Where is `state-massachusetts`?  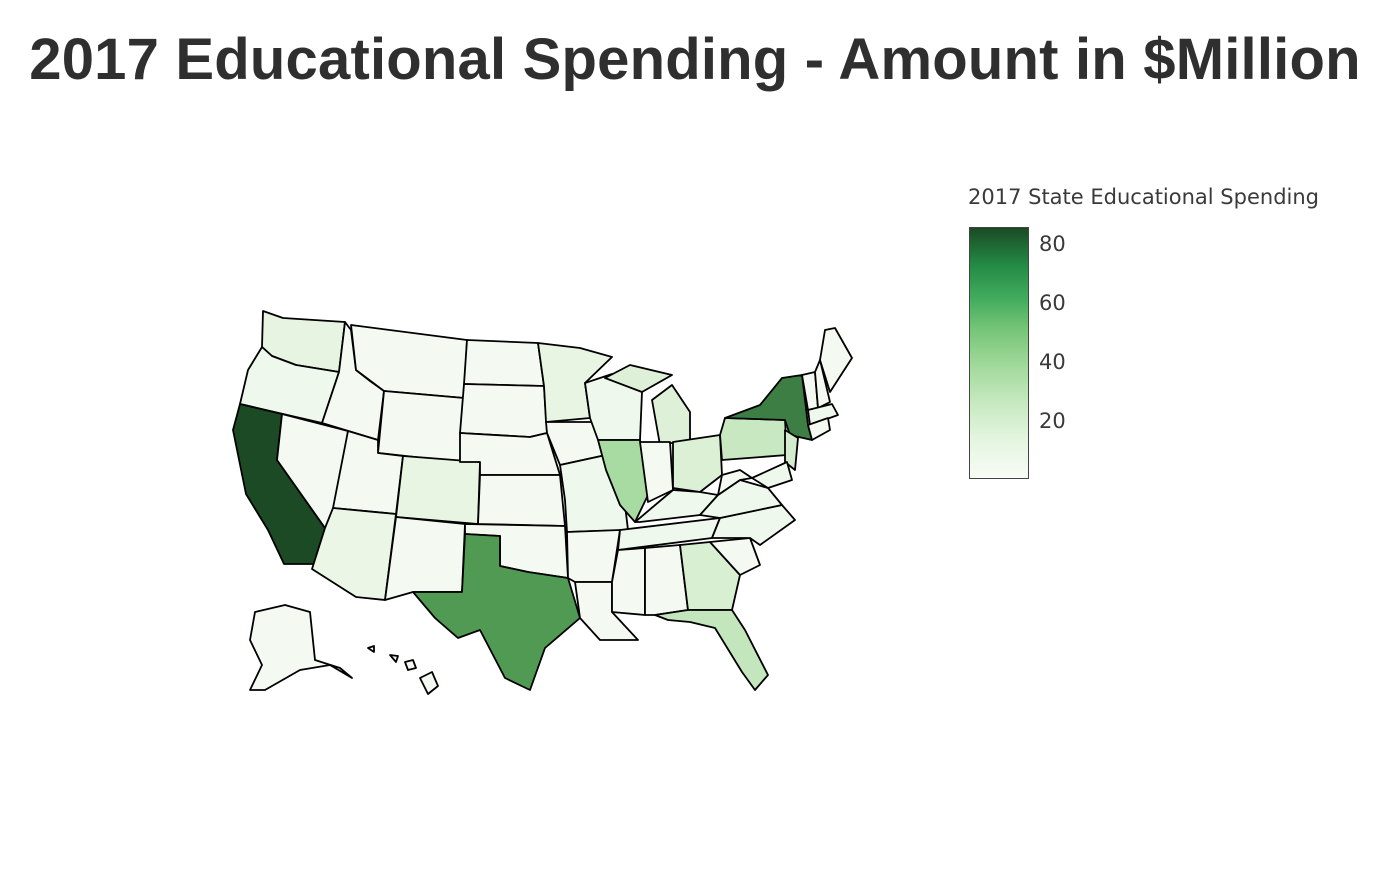
state-massachusetts is located at coordinates (823, 414).